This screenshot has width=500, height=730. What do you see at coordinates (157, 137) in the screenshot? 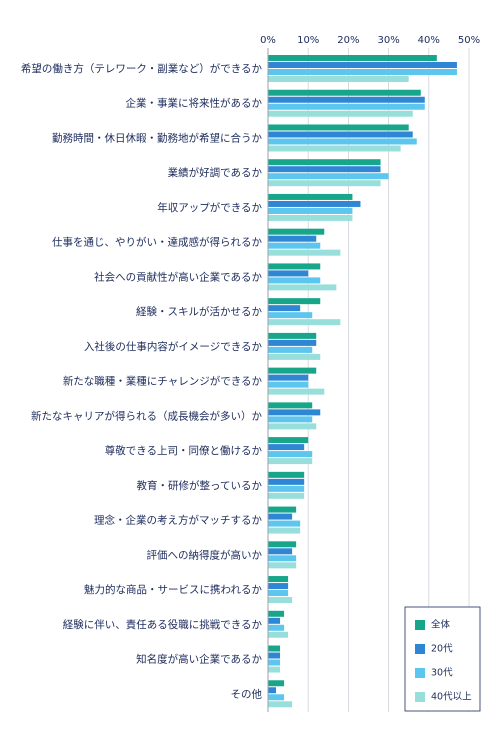
I see `category-label: 勤務時間・休日休暇・勤務地が希望に合うか` at bounding box center [157, 137].